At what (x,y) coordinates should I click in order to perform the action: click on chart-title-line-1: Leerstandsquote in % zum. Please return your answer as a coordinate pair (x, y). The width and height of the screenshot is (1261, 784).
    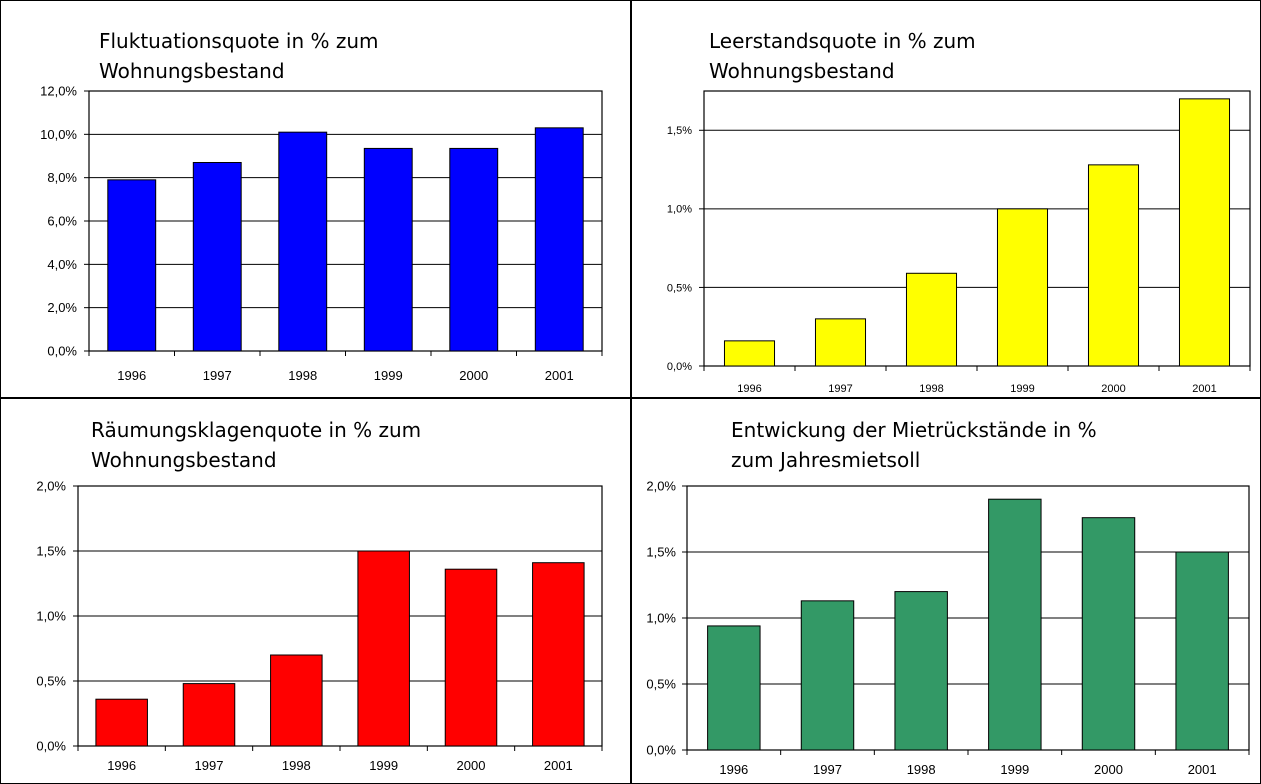
    Looking at the image, I should click on (842, 41).